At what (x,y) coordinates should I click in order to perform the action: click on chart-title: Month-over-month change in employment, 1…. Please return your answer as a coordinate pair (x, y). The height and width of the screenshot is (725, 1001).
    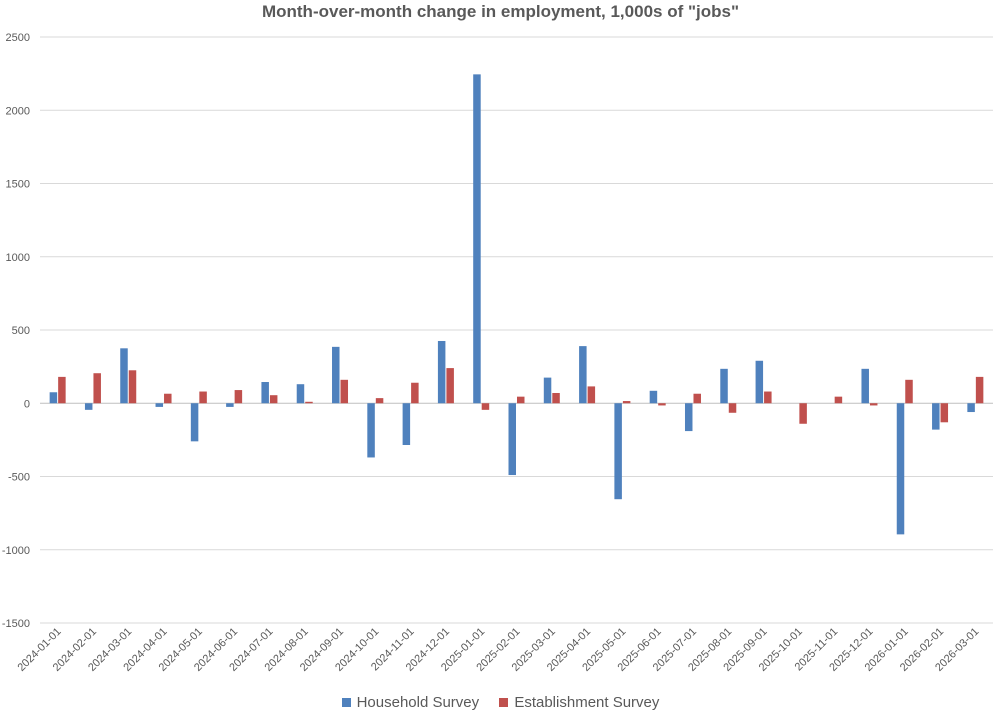
    Looking at the image, I should click on (500, 11).